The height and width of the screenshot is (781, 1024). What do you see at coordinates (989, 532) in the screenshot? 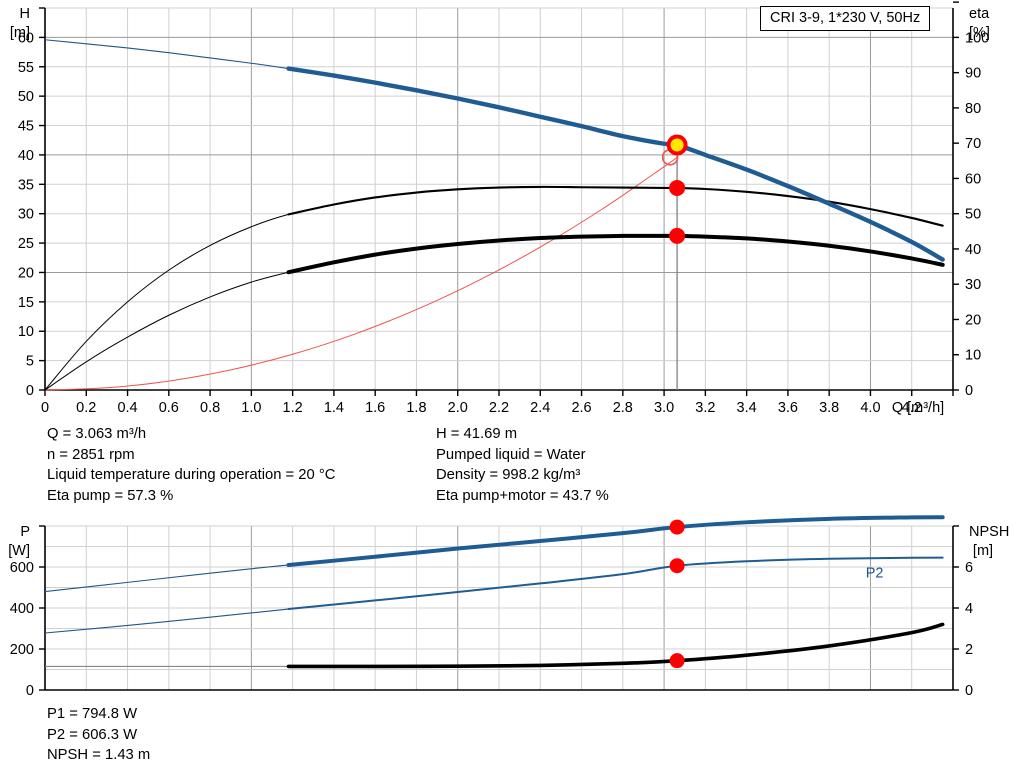
I see `y-axis-right-title: NPSH` at bounding box center [989, 532].